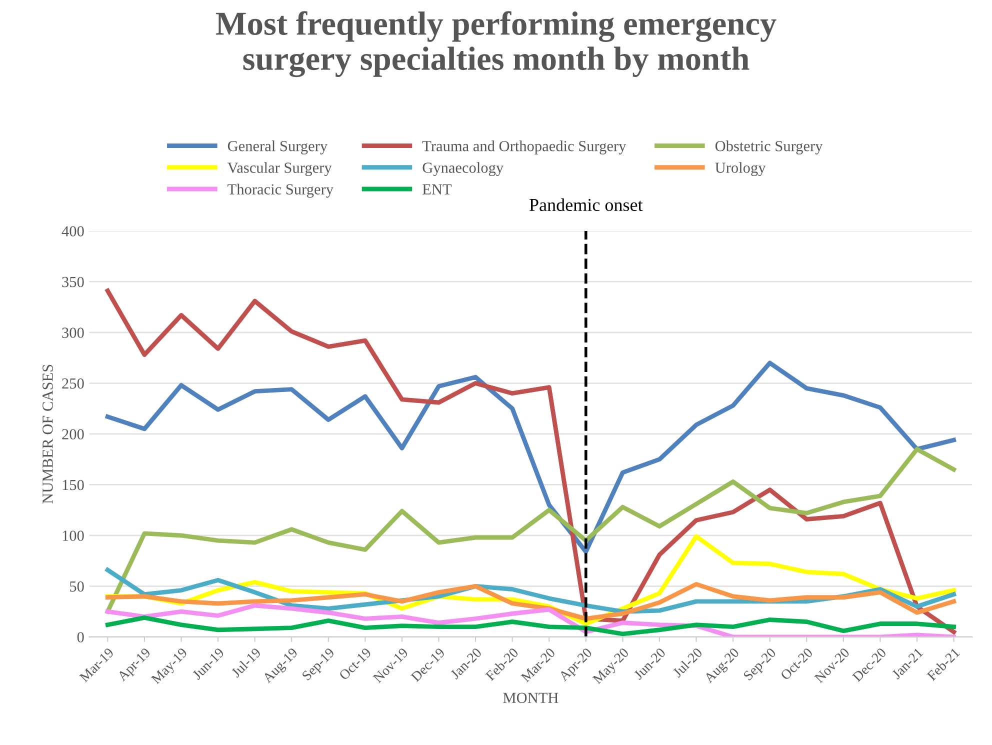 This screenshot has width=992, height=745. What do you see at coordinates (73, 434) in the screenshot?
I see `y-tick-label: 200` at bounding box center [73, 434].